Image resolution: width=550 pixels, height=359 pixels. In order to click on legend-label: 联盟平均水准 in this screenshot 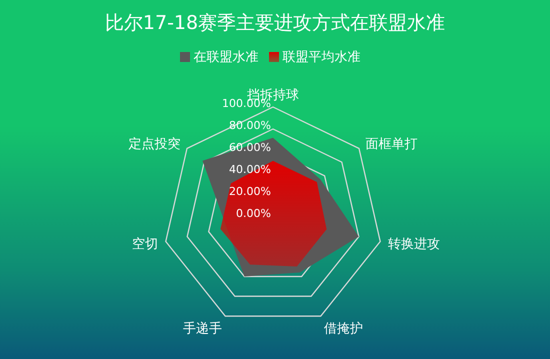, I will do `click(321, 57)`.